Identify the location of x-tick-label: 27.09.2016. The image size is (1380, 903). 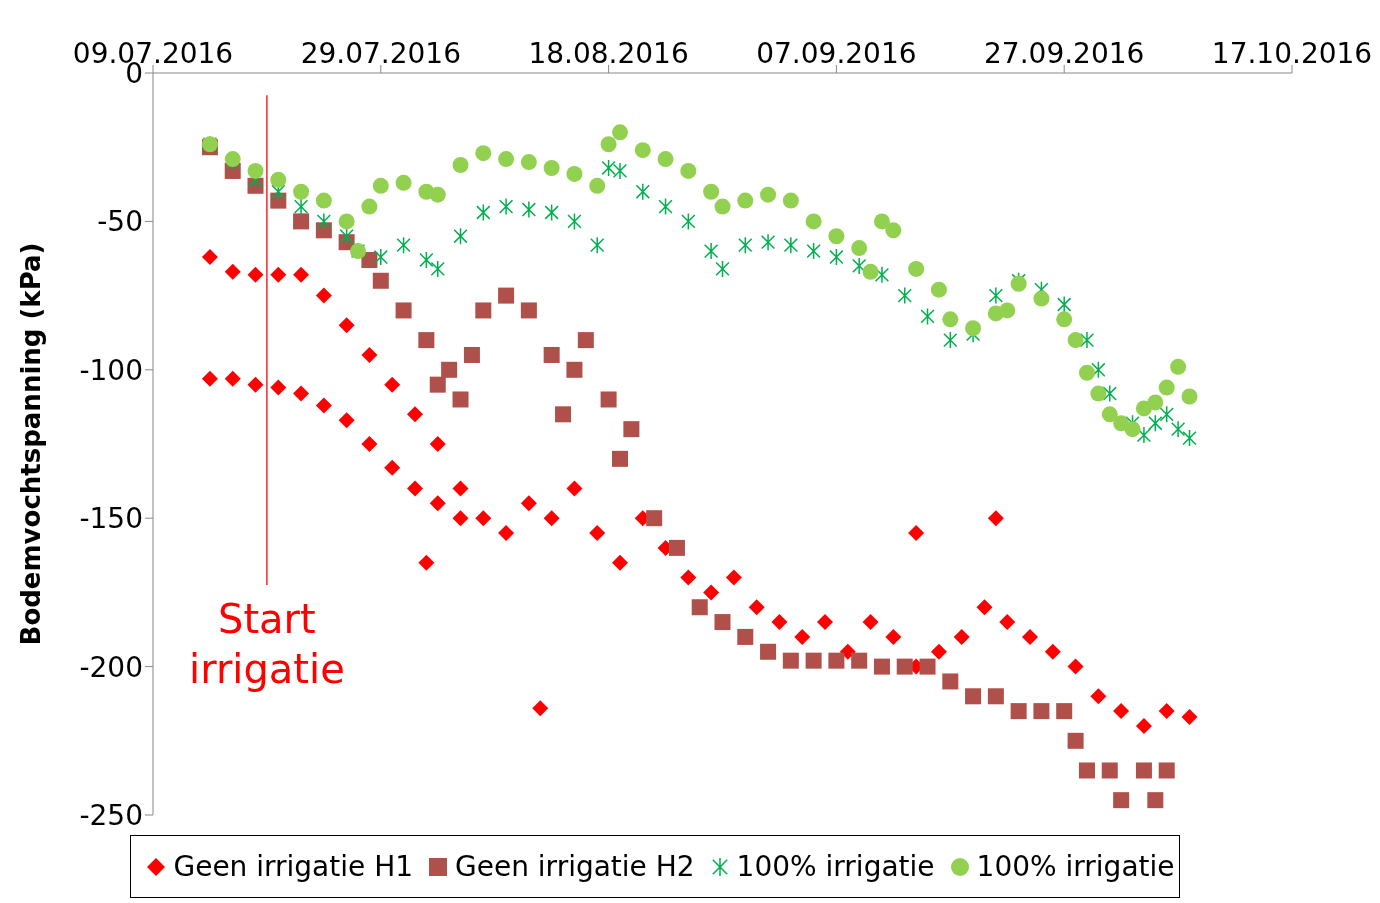
(1064, 53).